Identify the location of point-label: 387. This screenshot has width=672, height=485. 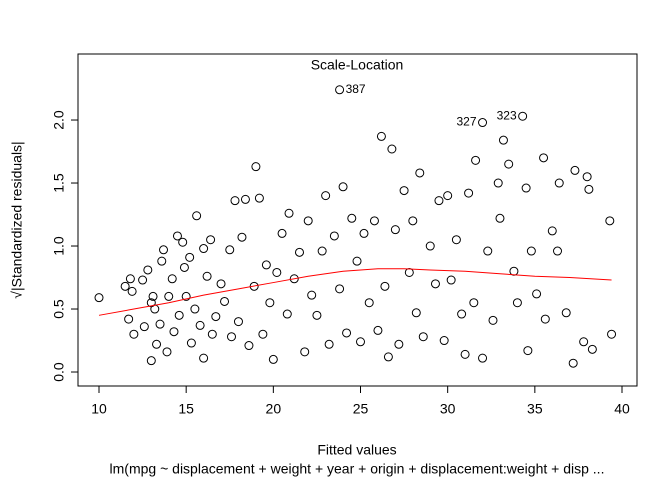
(356, 89).